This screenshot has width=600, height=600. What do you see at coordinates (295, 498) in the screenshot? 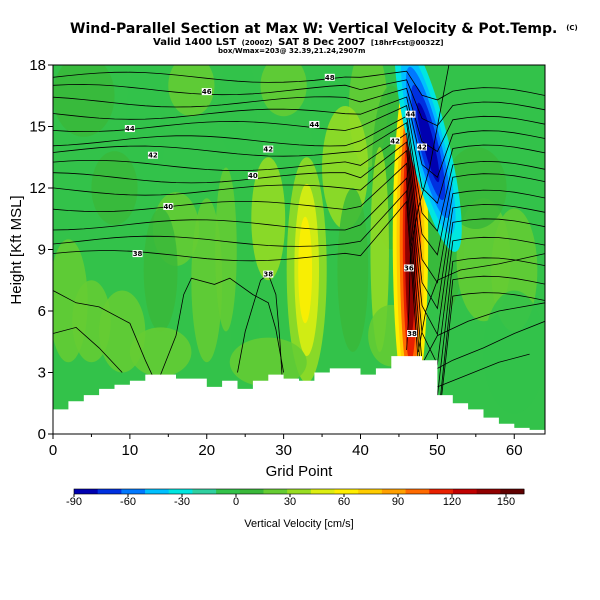
I see `colorbar: -90 -60 -30 0 30 60 90 120 150` at bounding box center [295, 498].